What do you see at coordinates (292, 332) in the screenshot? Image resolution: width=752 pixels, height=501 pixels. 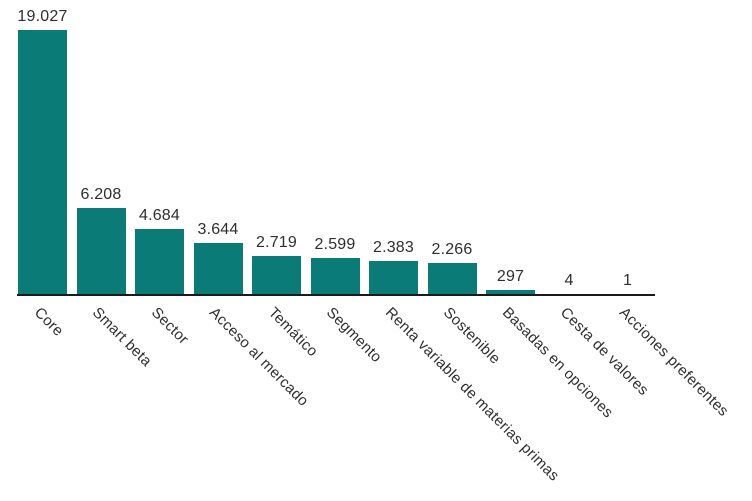 I see `bar-category-label: Temático` at bounding box center [292, 332].